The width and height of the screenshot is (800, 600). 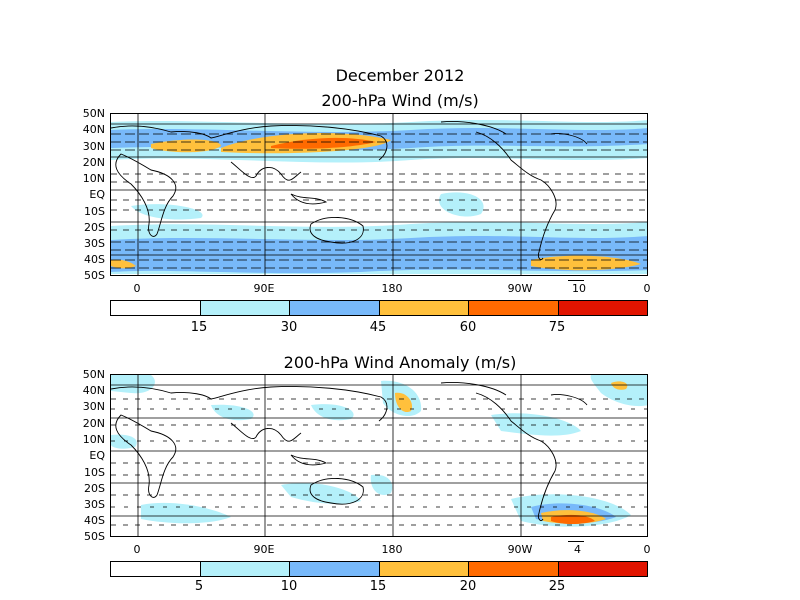 What do you see at coordinates (93, 439) in the screenshot?
I see `panel2-lat-label: 10N` at bounding box center [93, 439].